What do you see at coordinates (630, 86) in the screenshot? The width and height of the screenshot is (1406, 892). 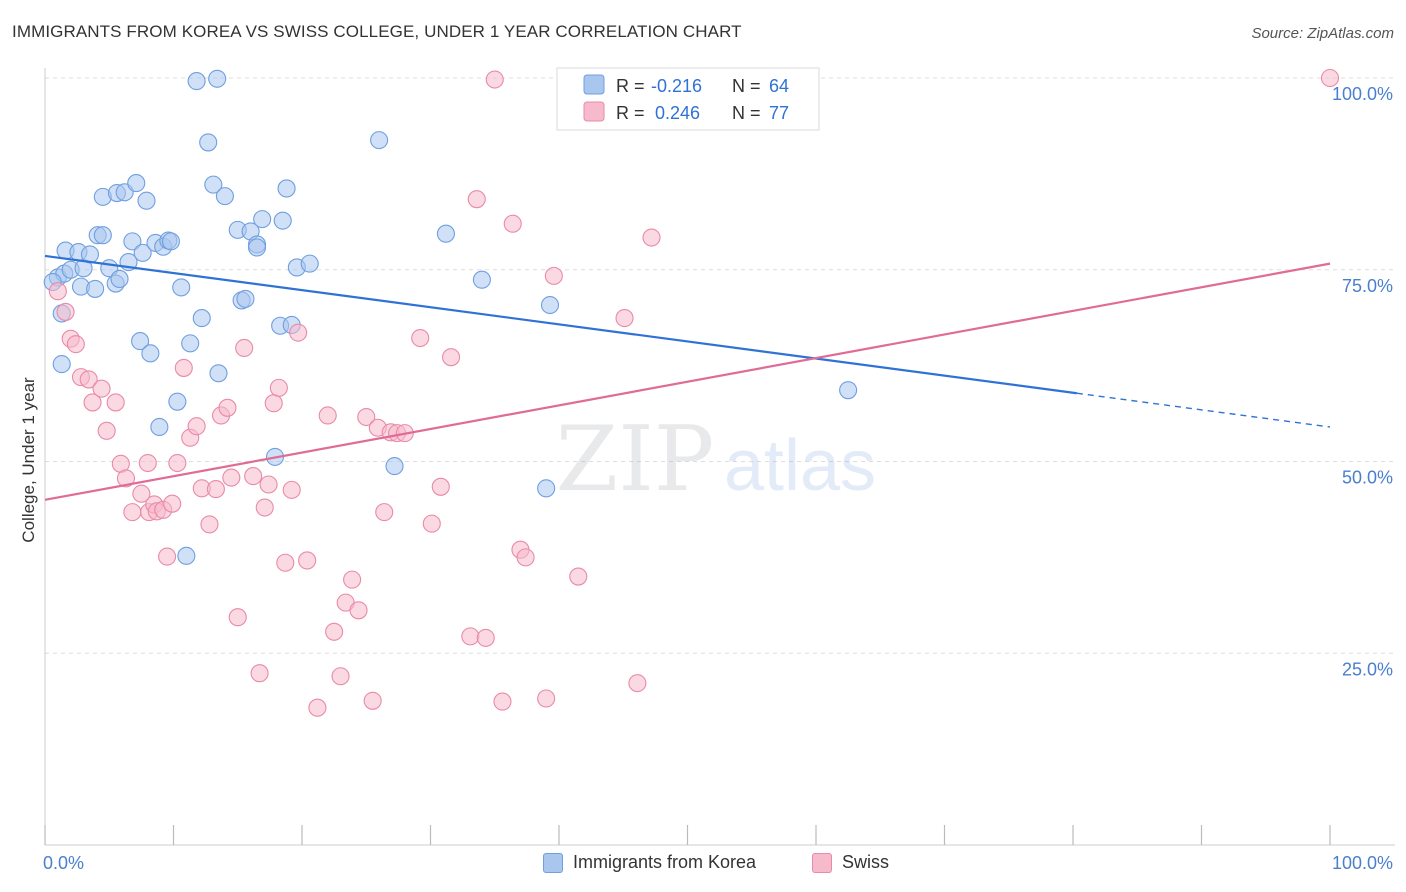 I see `legend-r-label-korea: R =` at bounding box center [630, 86].